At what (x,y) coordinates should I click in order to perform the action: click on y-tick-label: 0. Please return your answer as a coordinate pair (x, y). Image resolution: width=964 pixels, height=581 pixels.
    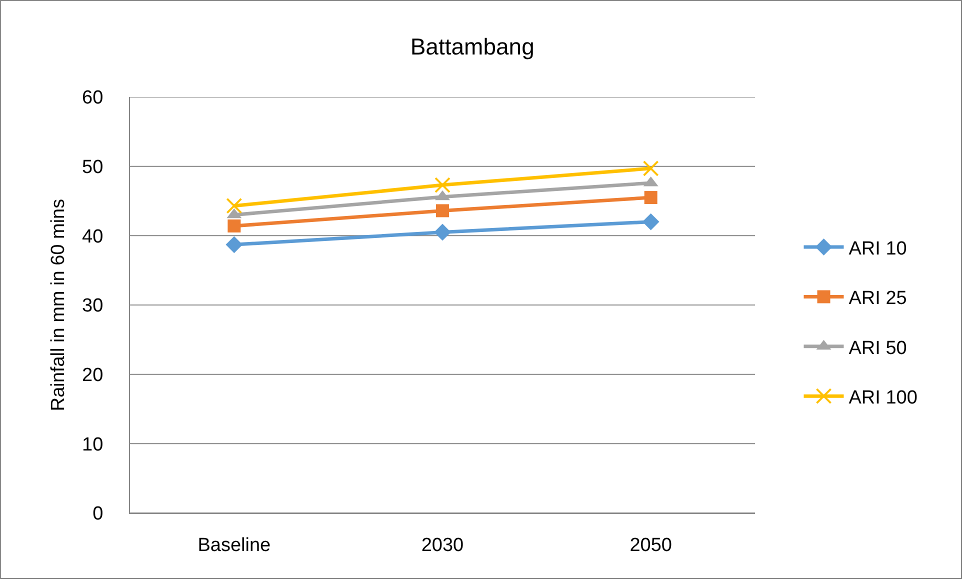
    Looking at the image, I should click on (98, 514).